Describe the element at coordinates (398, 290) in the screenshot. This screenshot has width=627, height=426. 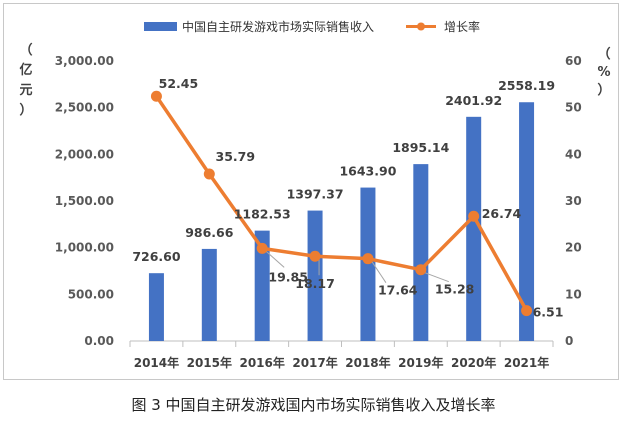
I see `growth-value-label: 17.64` at that location.